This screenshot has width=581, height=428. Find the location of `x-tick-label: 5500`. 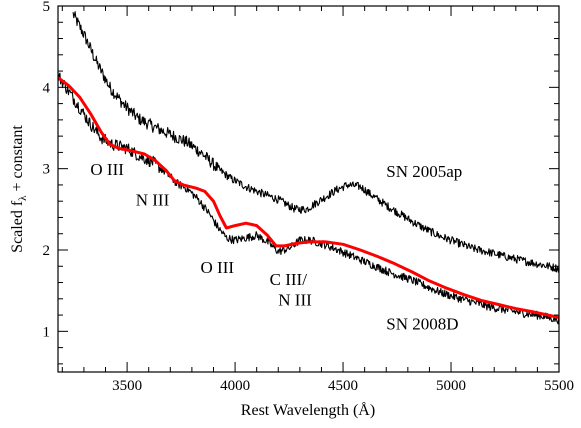

x-tick-label: 5500 is located at coordinates (559, 386).